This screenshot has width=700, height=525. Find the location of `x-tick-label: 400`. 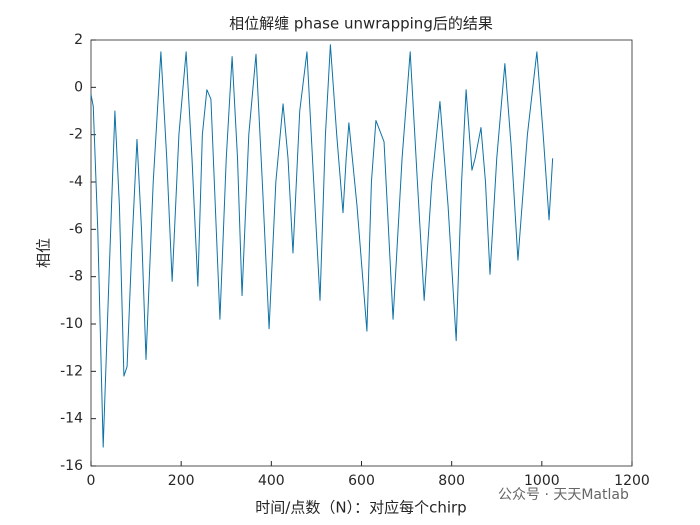

x-tick-label: 400 is located at coordinates (271, 481).